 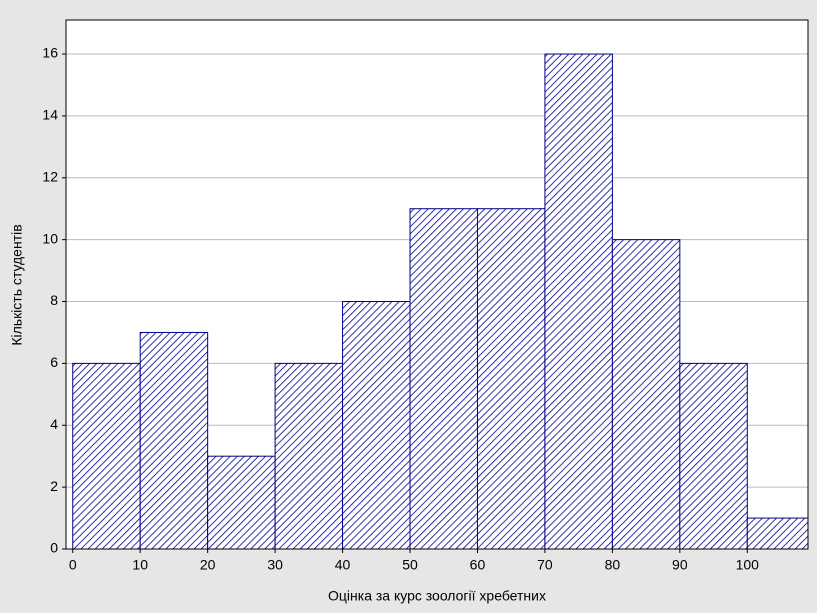 What do you see at coordinates (54, 548) in the screenshot?
I see `y-tick-label: 0` at bounding box center [54, 548].